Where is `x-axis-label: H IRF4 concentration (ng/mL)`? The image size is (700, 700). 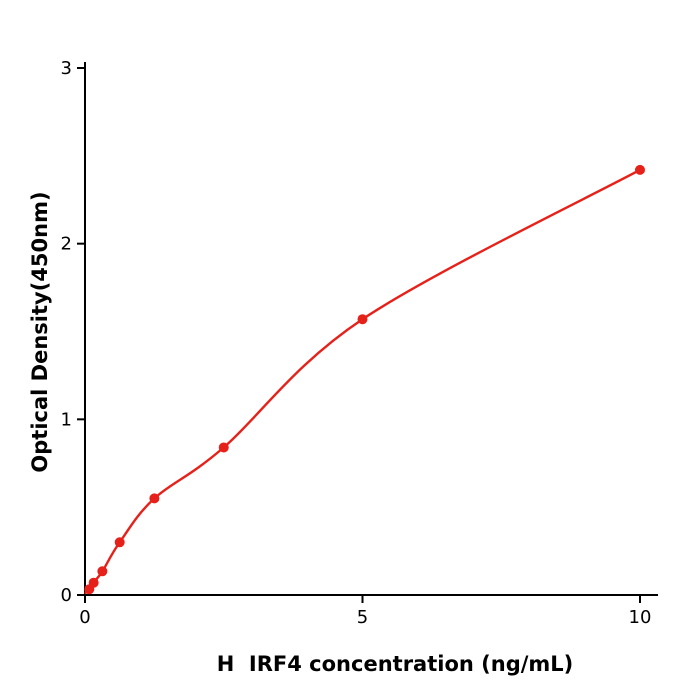
x-axis-label: H IRF4 concentration (ng/mL) is located at coordinates (395, 664).